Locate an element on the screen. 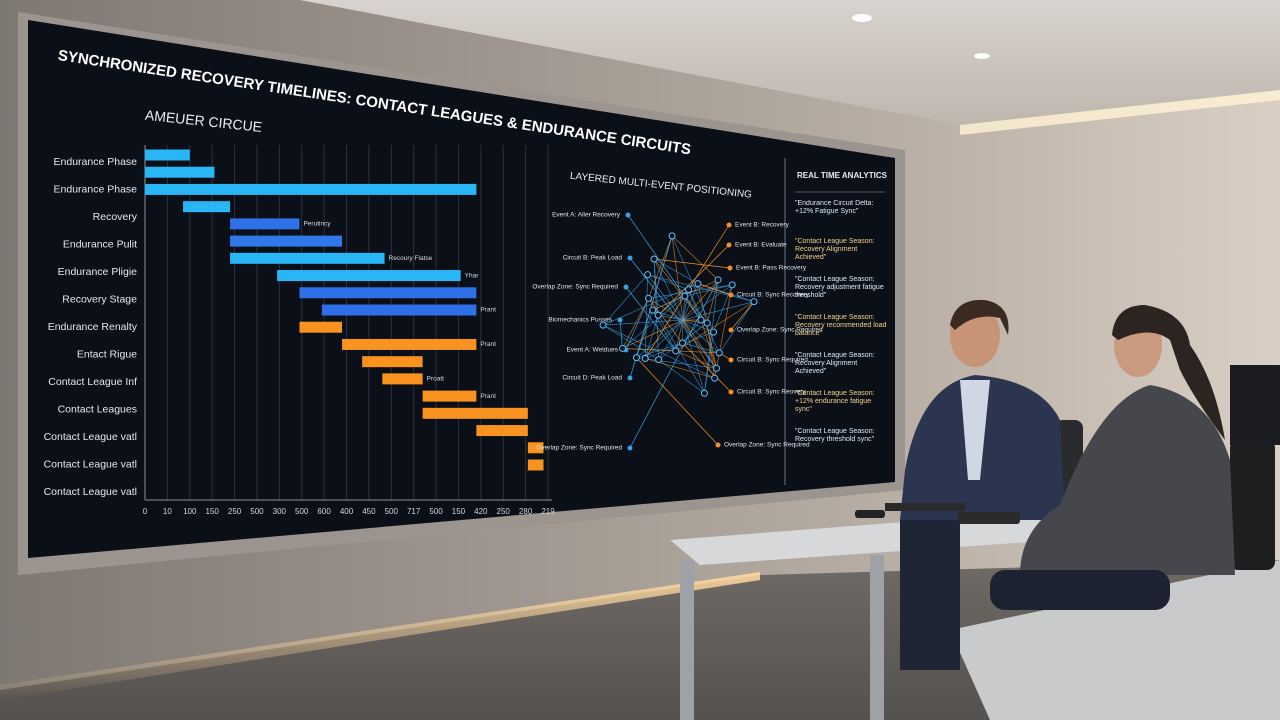 The height and width of the screenshot is (720, 1280). x-tick-label: 250 is located at coordinates (504, 511).